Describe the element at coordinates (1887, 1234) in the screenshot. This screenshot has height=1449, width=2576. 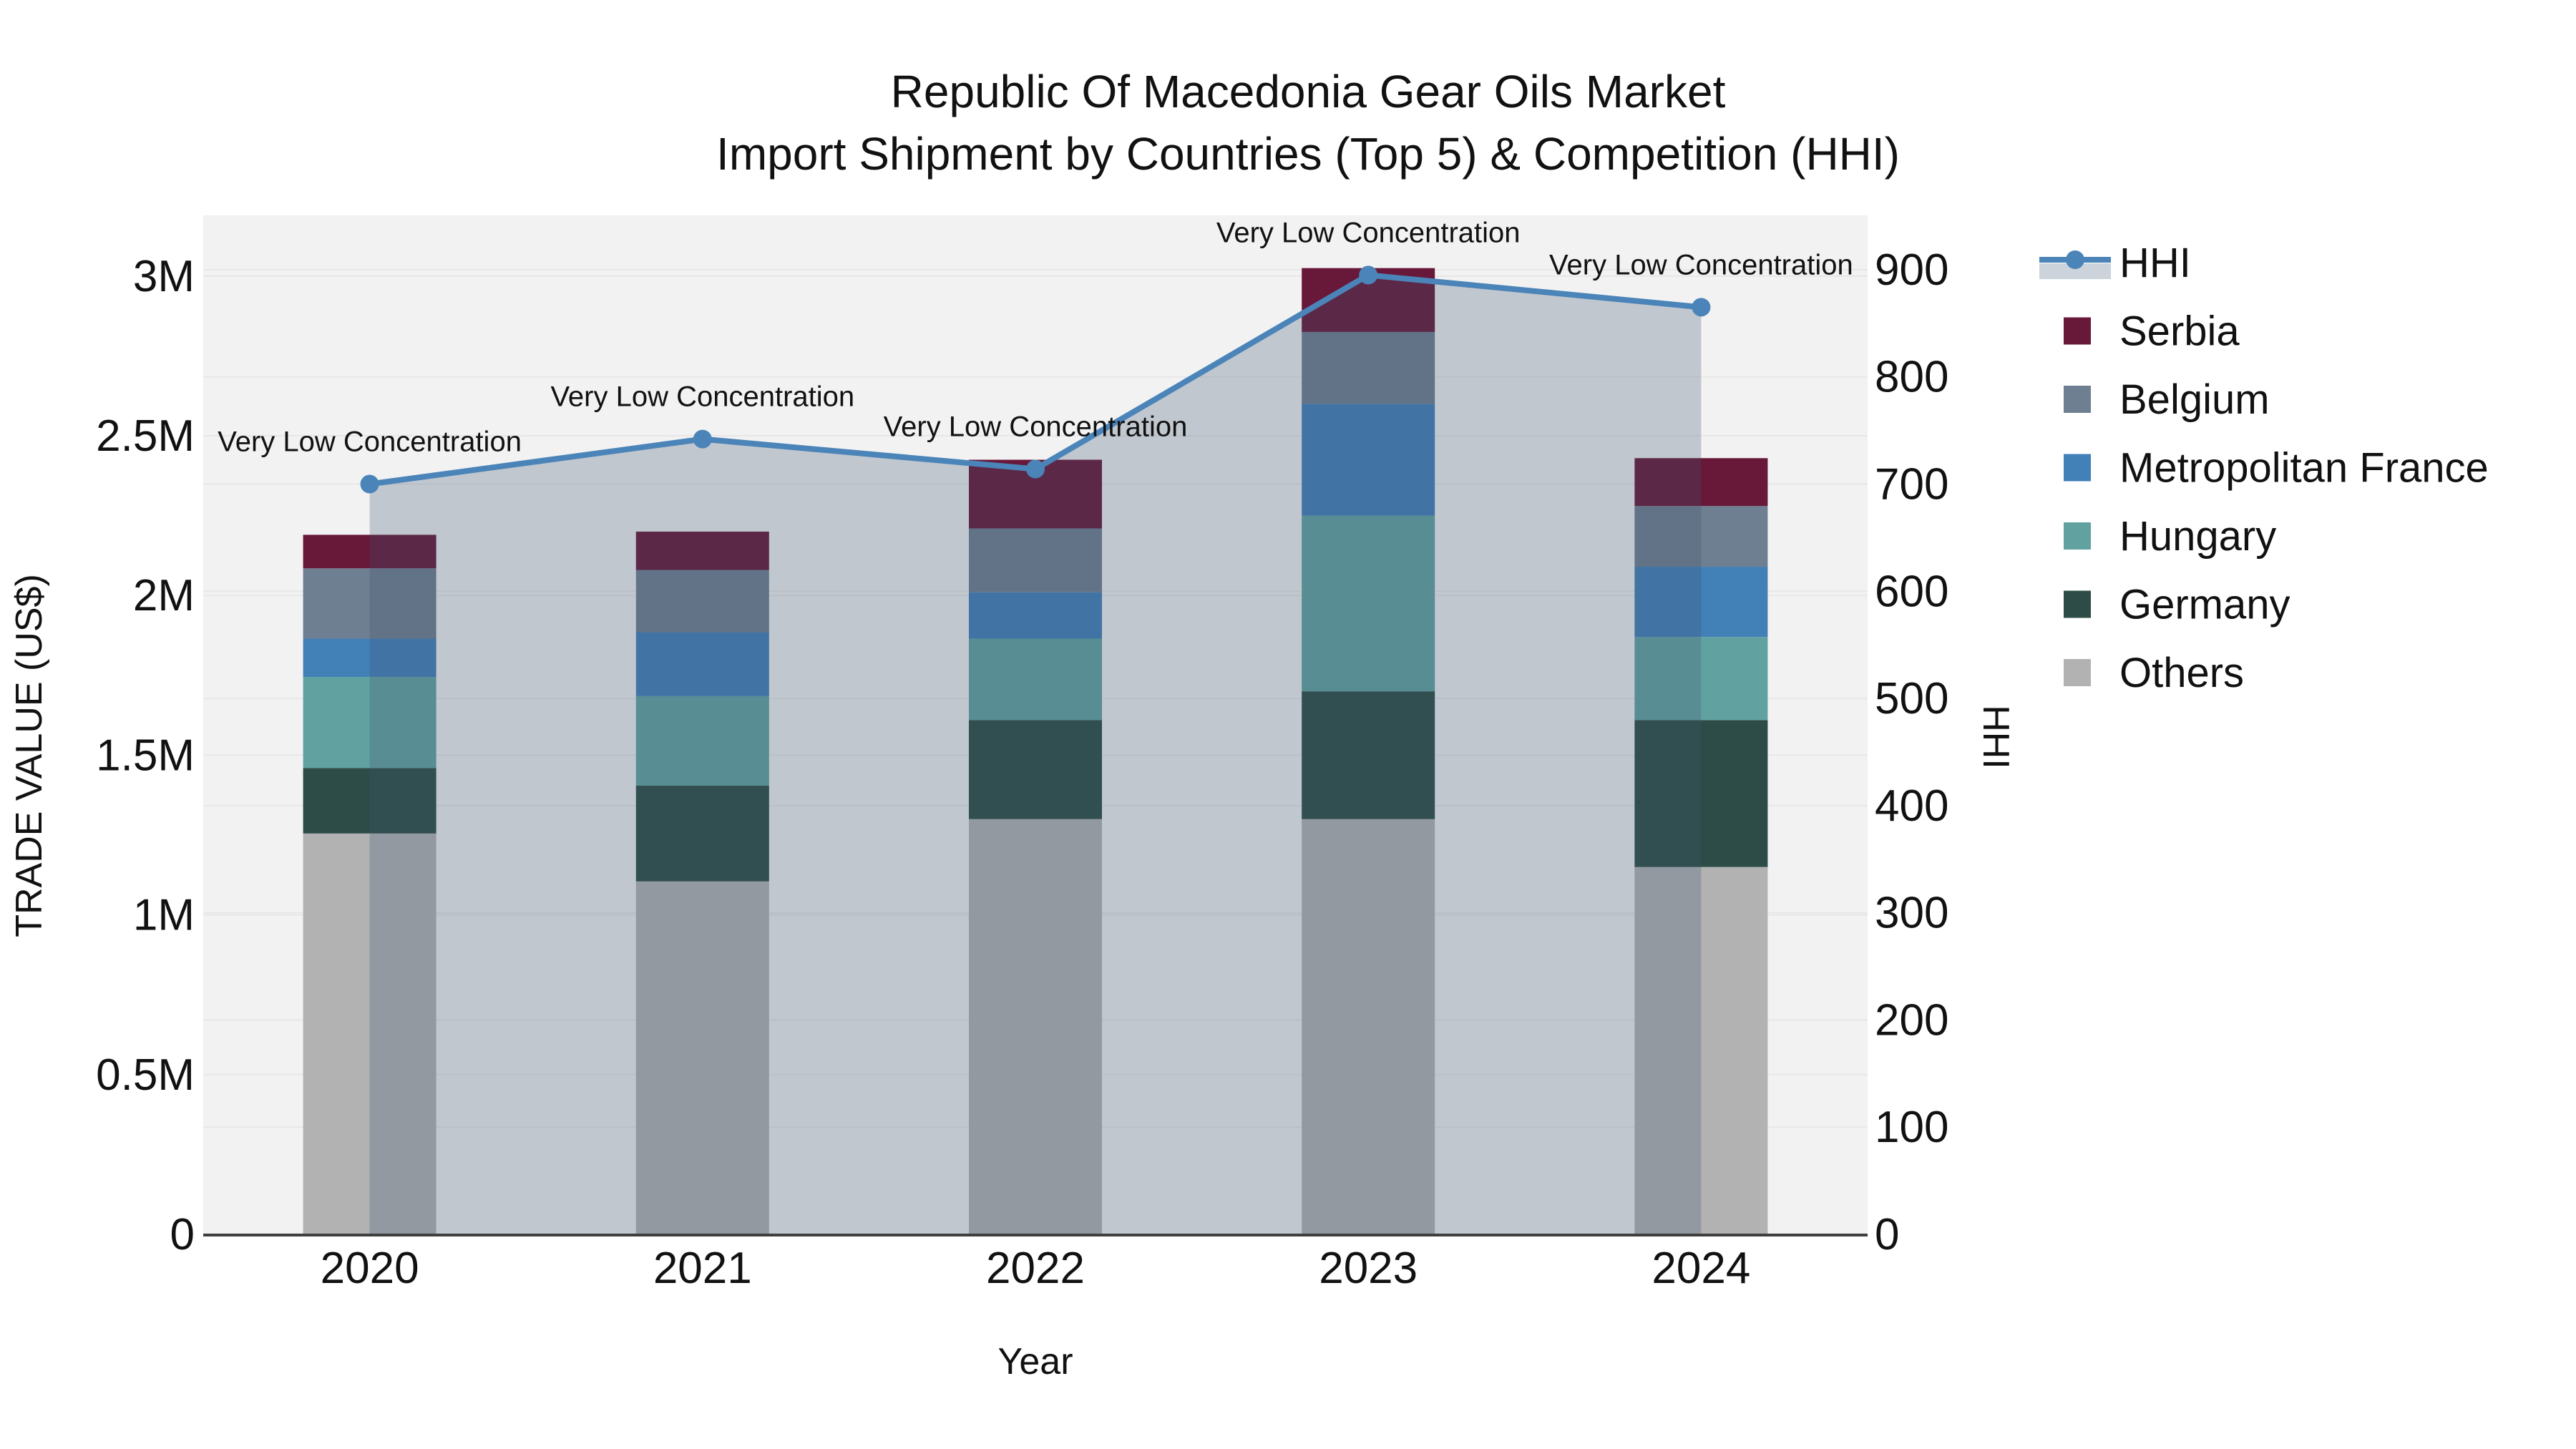
I see `y-right-tick-0: 0` at that location.